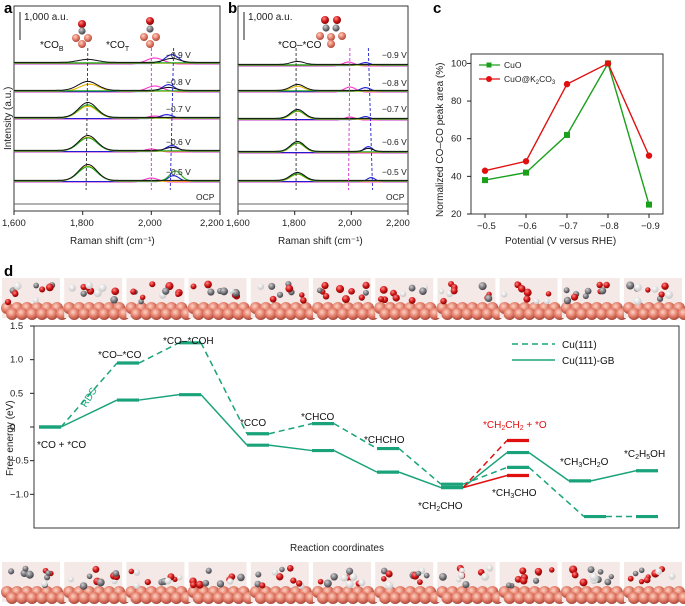 This screenshot has height=606, width=685. Describe the element at coordinates (323, 126) in the screenshot. I see `panel-b-spectra` at that location.